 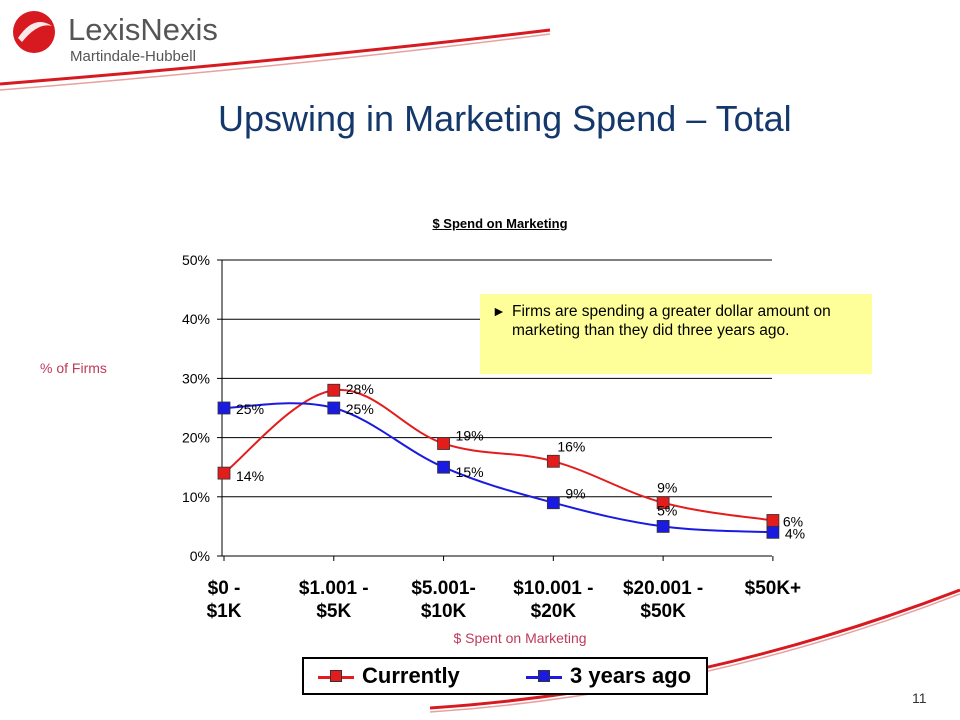 I want to click on callout-arrow-icon: ►, so click(x=499, y=311).